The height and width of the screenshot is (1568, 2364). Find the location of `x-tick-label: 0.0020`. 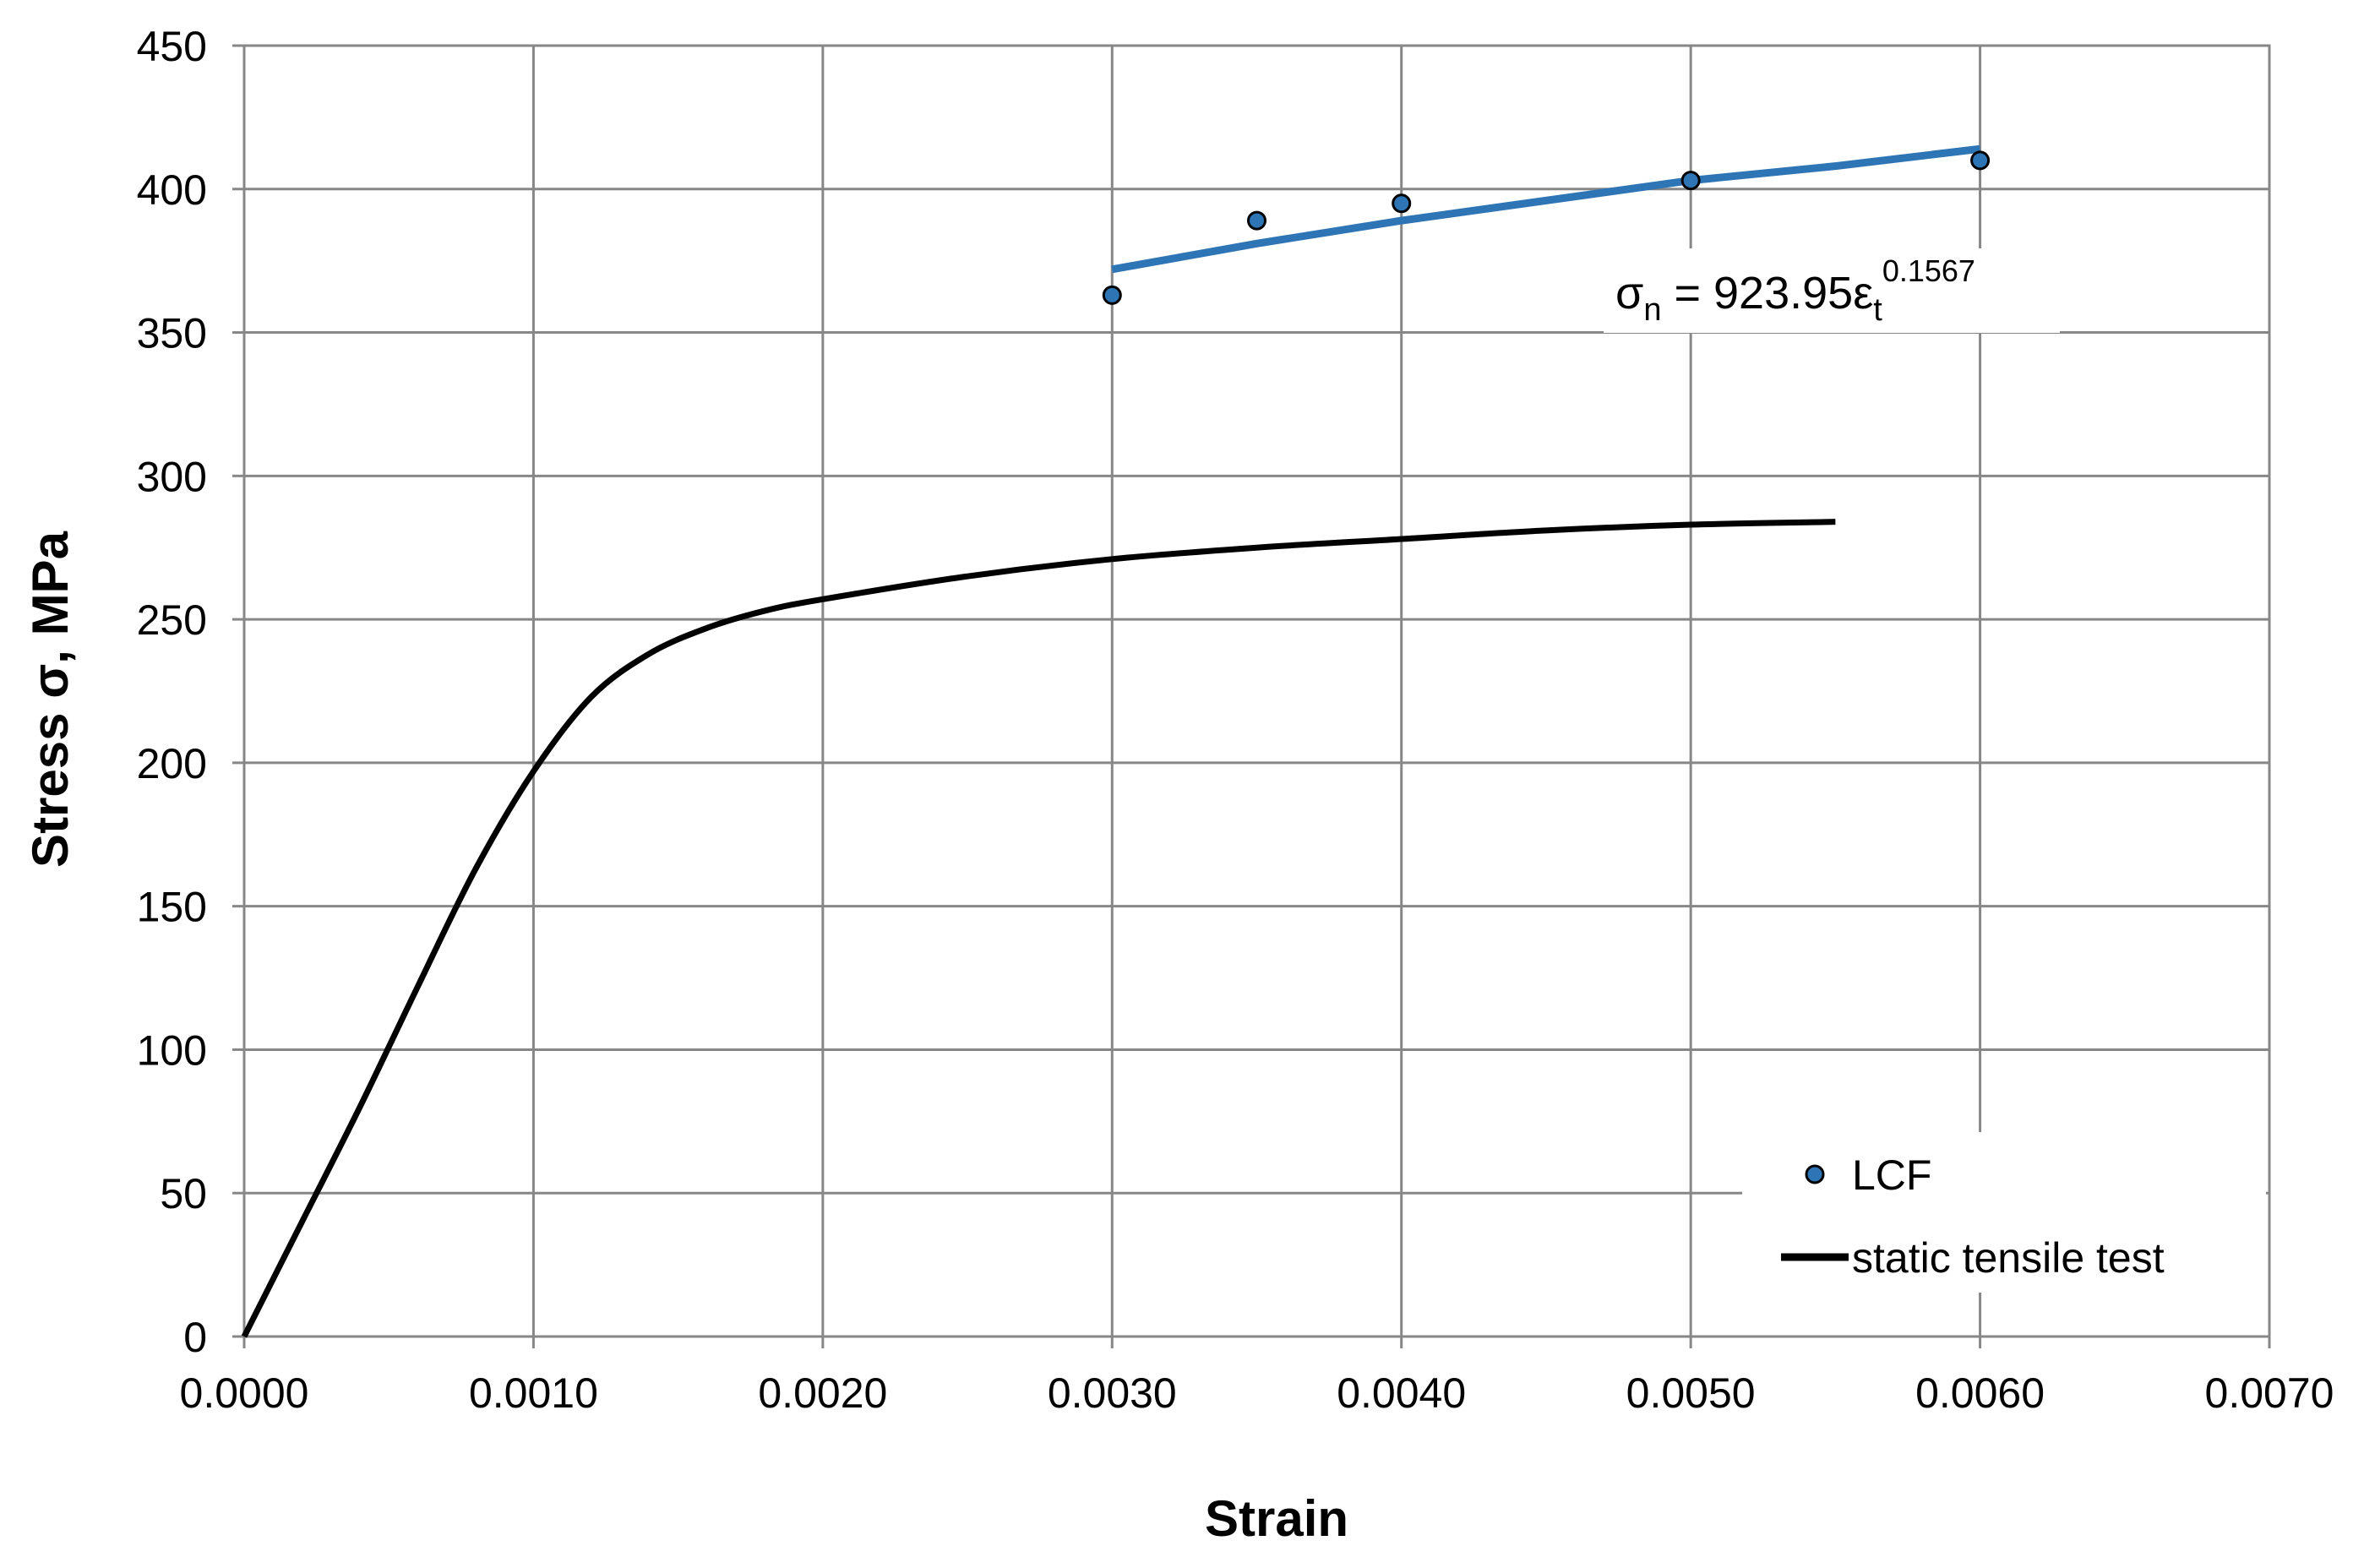

x-tick-label: 0.0020 is located at coordinates (822, 1393).